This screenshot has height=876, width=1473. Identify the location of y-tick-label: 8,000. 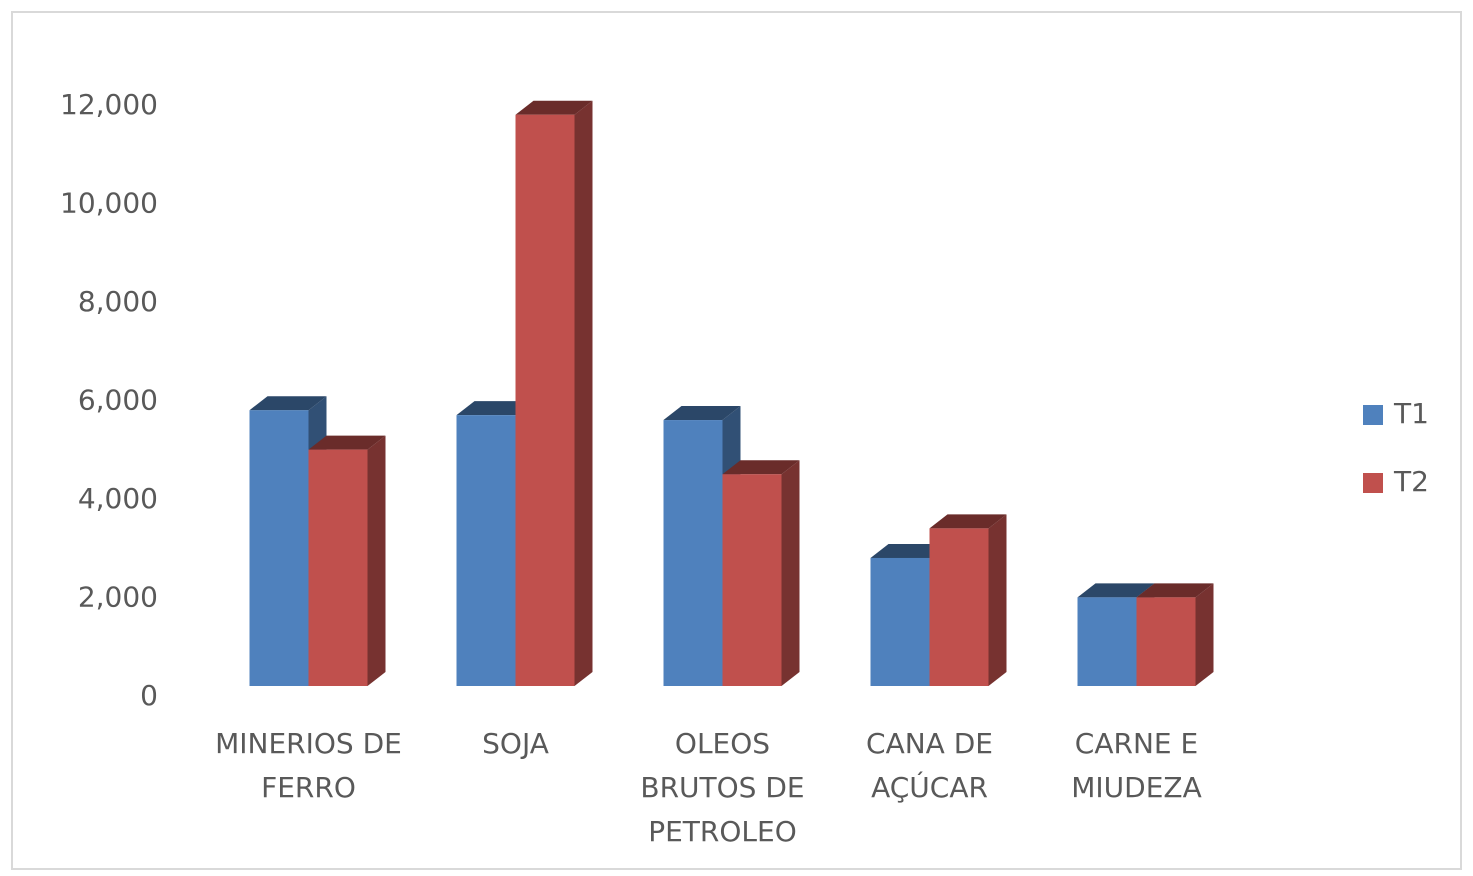
(118, 301).